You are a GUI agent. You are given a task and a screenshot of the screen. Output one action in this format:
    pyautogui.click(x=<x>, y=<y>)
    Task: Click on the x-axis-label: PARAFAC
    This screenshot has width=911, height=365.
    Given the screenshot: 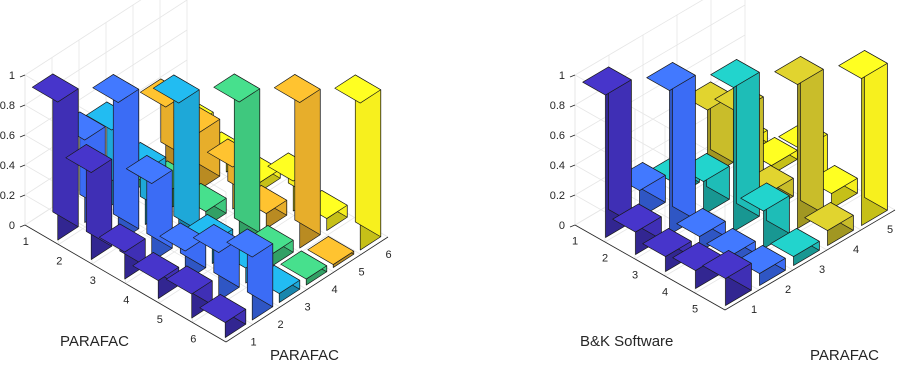 What is the action you would take?
    pyautogui.click(x=94, y=341)
    